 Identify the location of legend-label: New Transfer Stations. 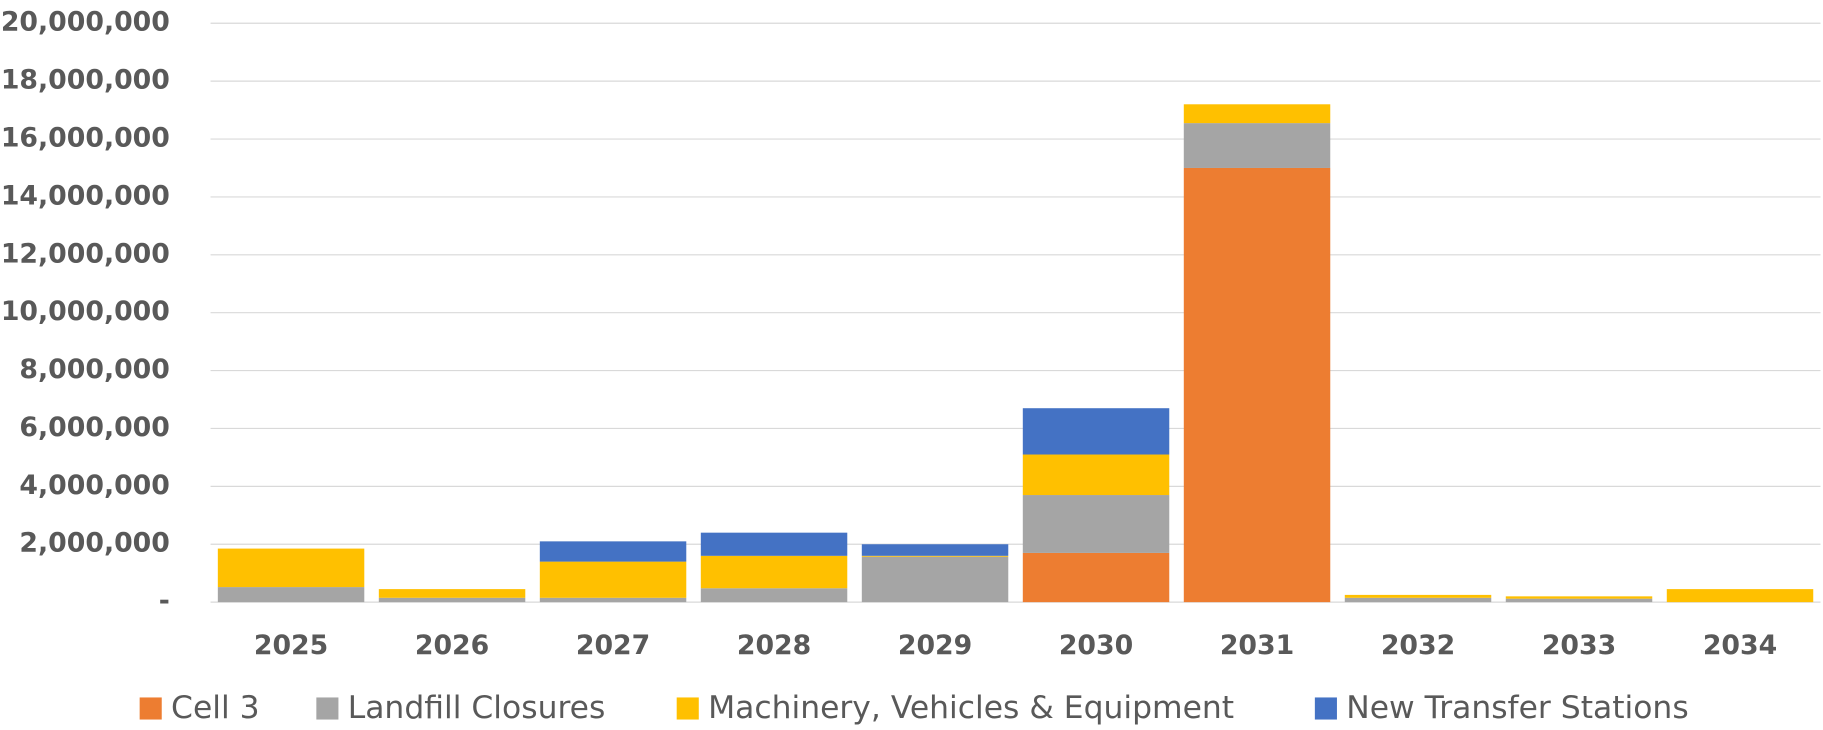
(1517, 708).